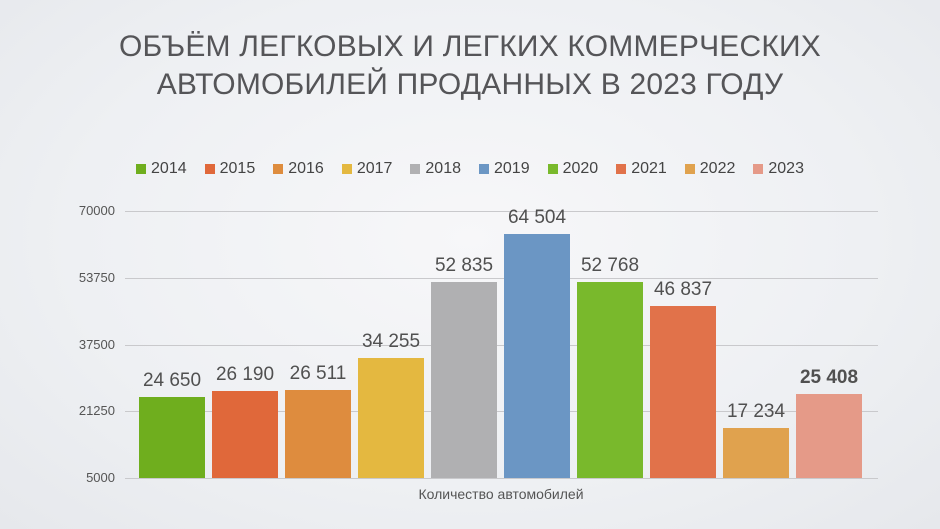 This screenshot has height=529, width=940. Describe the element at coordinates (245, 434) in the screenshot. I see `bar-2015` at that location.